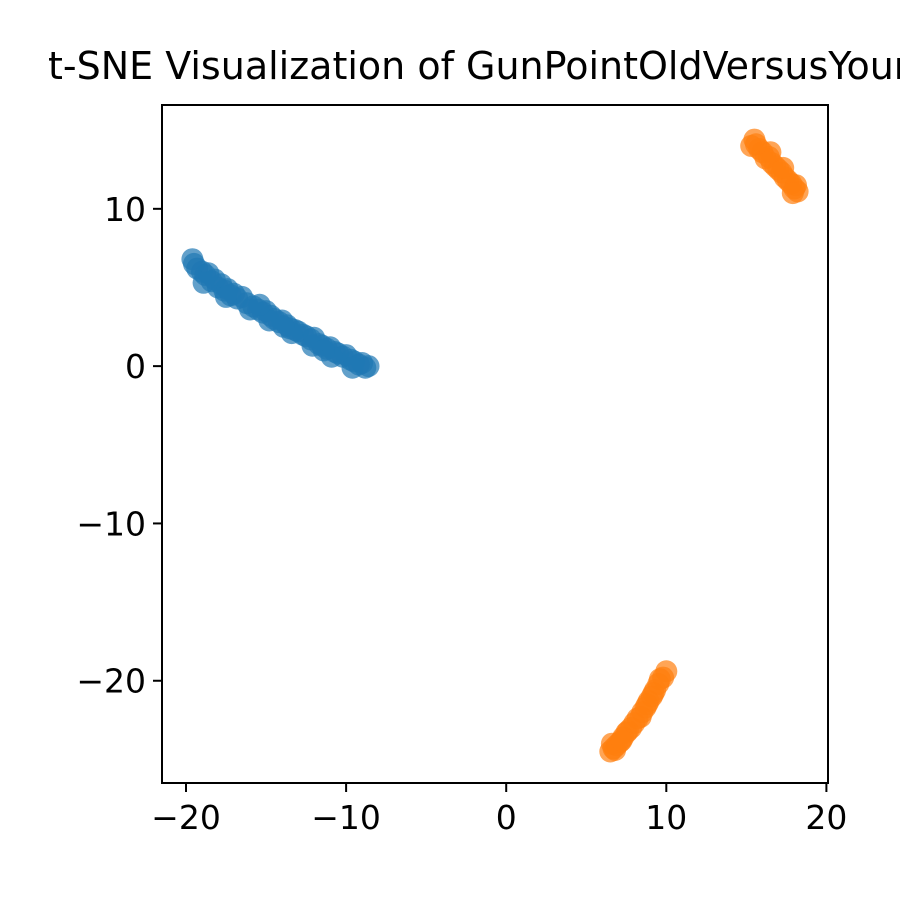 The width and height of the screenshot is (900, 900). What do you see at coordinates (186, 817) in the screenshot?
I see `x-tick-label: −20` at bounding box center [186, 817].